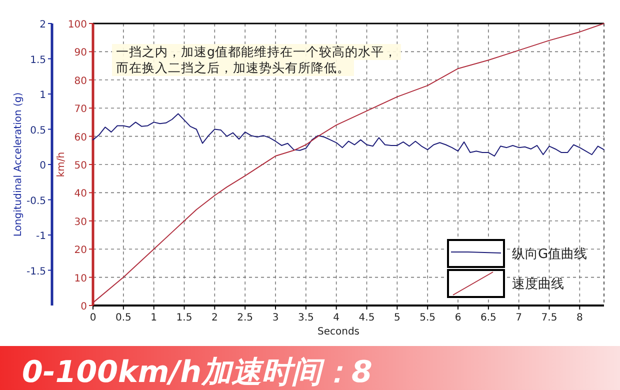 Image resolution: width=620 pixels, height=390 pixels. What do you see at coordinates (366, 318) in the screenshot?
I see `x-tick-label: 4.5` at bounding box center [366, 318].